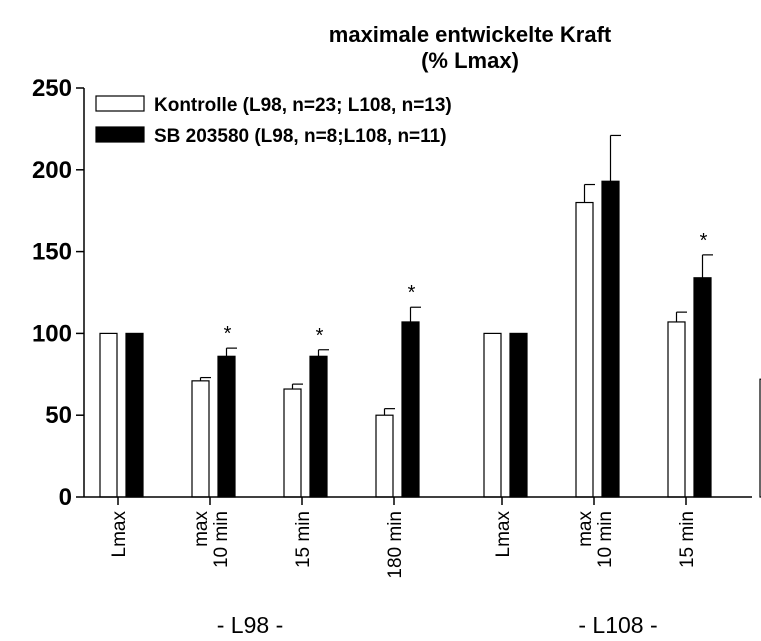 This screenshot has width=761, height=641. Describe the element at coordinates (120, 134) in the screenshot. I see `legend-swatch-sb203580` at that location.